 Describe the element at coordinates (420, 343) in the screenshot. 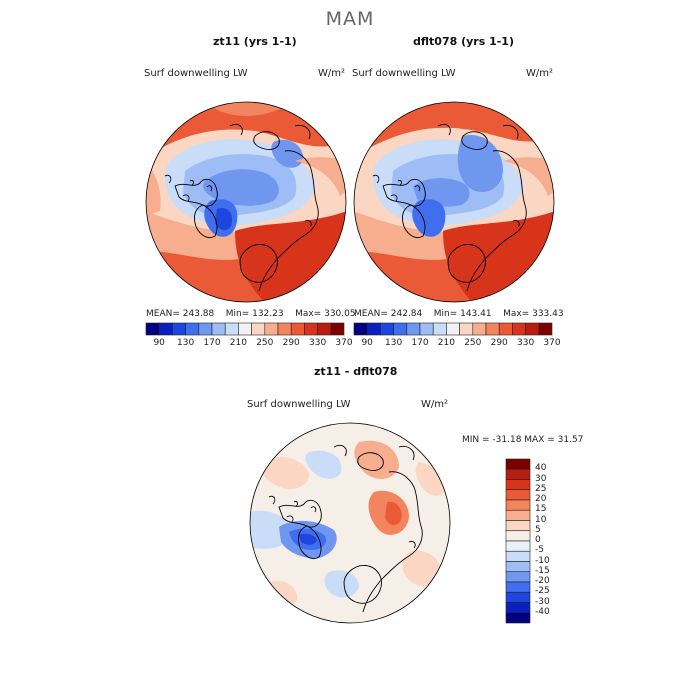

I see `panel2-colorbar-tick-label: 170` at that location.